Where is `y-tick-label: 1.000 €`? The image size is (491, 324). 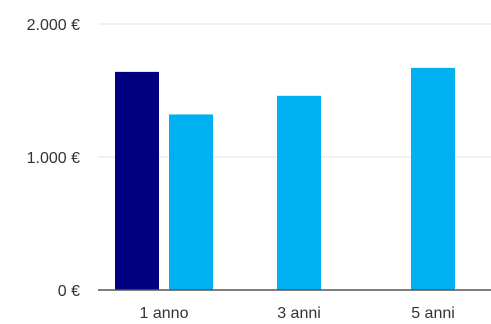
y-tick-label: 1.000 € is located at coordinates (53, 158).